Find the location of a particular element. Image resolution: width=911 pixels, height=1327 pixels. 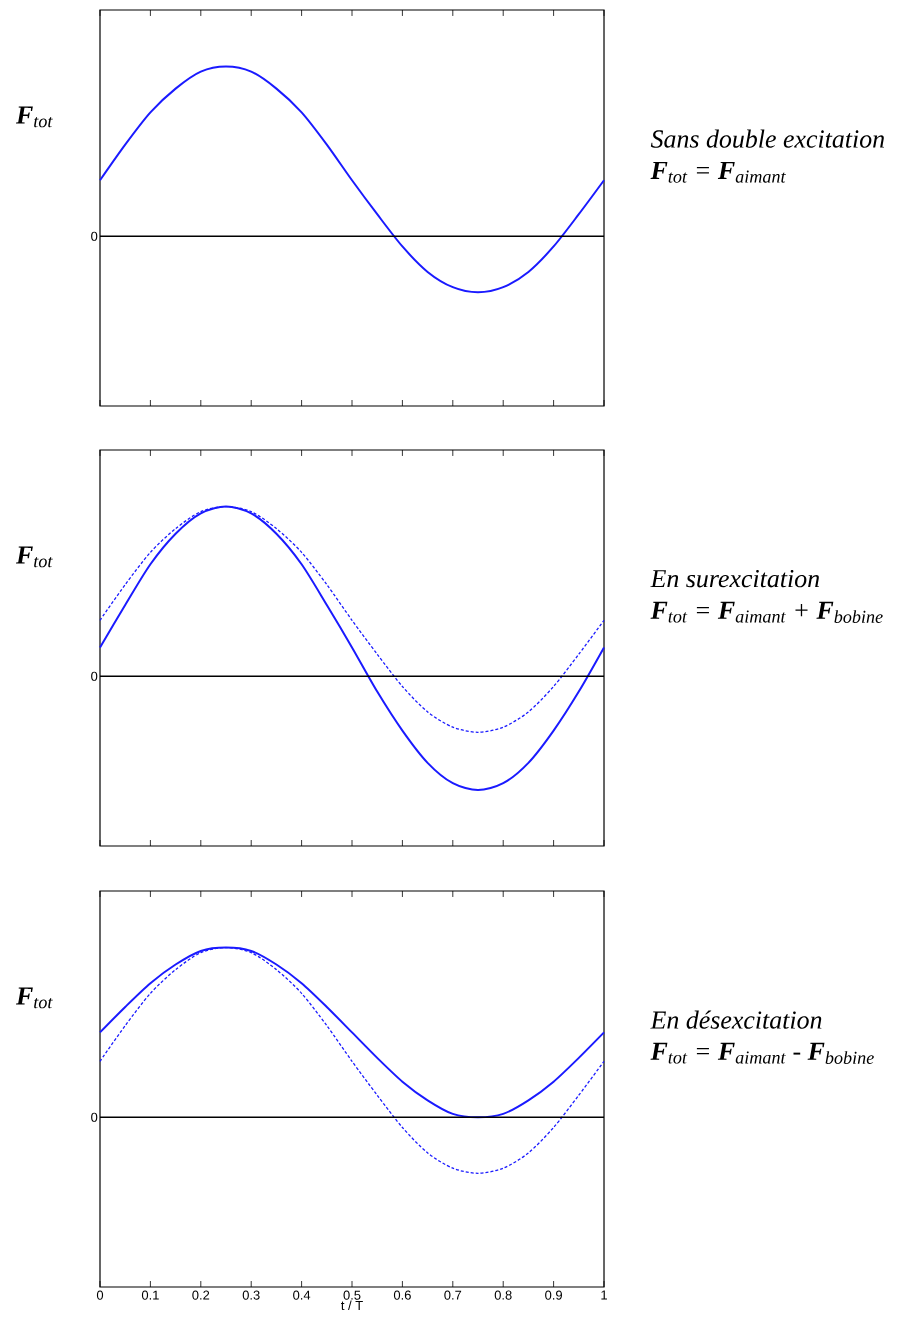

text: F$_{tot}$ = F$_{aimant}$ - F$_{bobine}$ is located at coordinates (762, 1053).